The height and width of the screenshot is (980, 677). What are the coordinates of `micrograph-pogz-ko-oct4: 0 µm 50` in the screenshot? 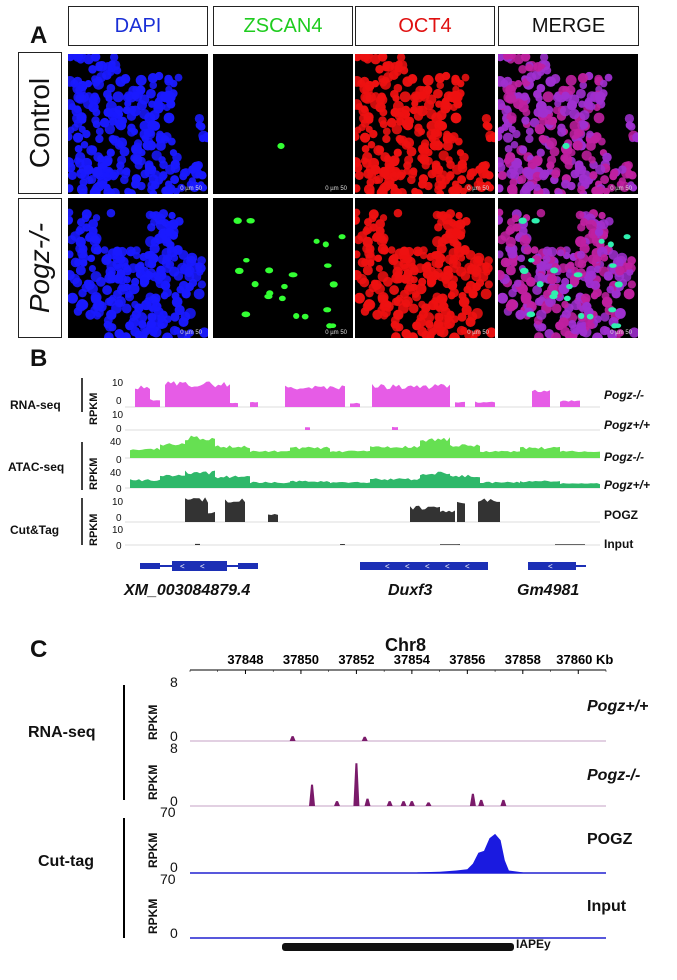 It's located at (425, 268).